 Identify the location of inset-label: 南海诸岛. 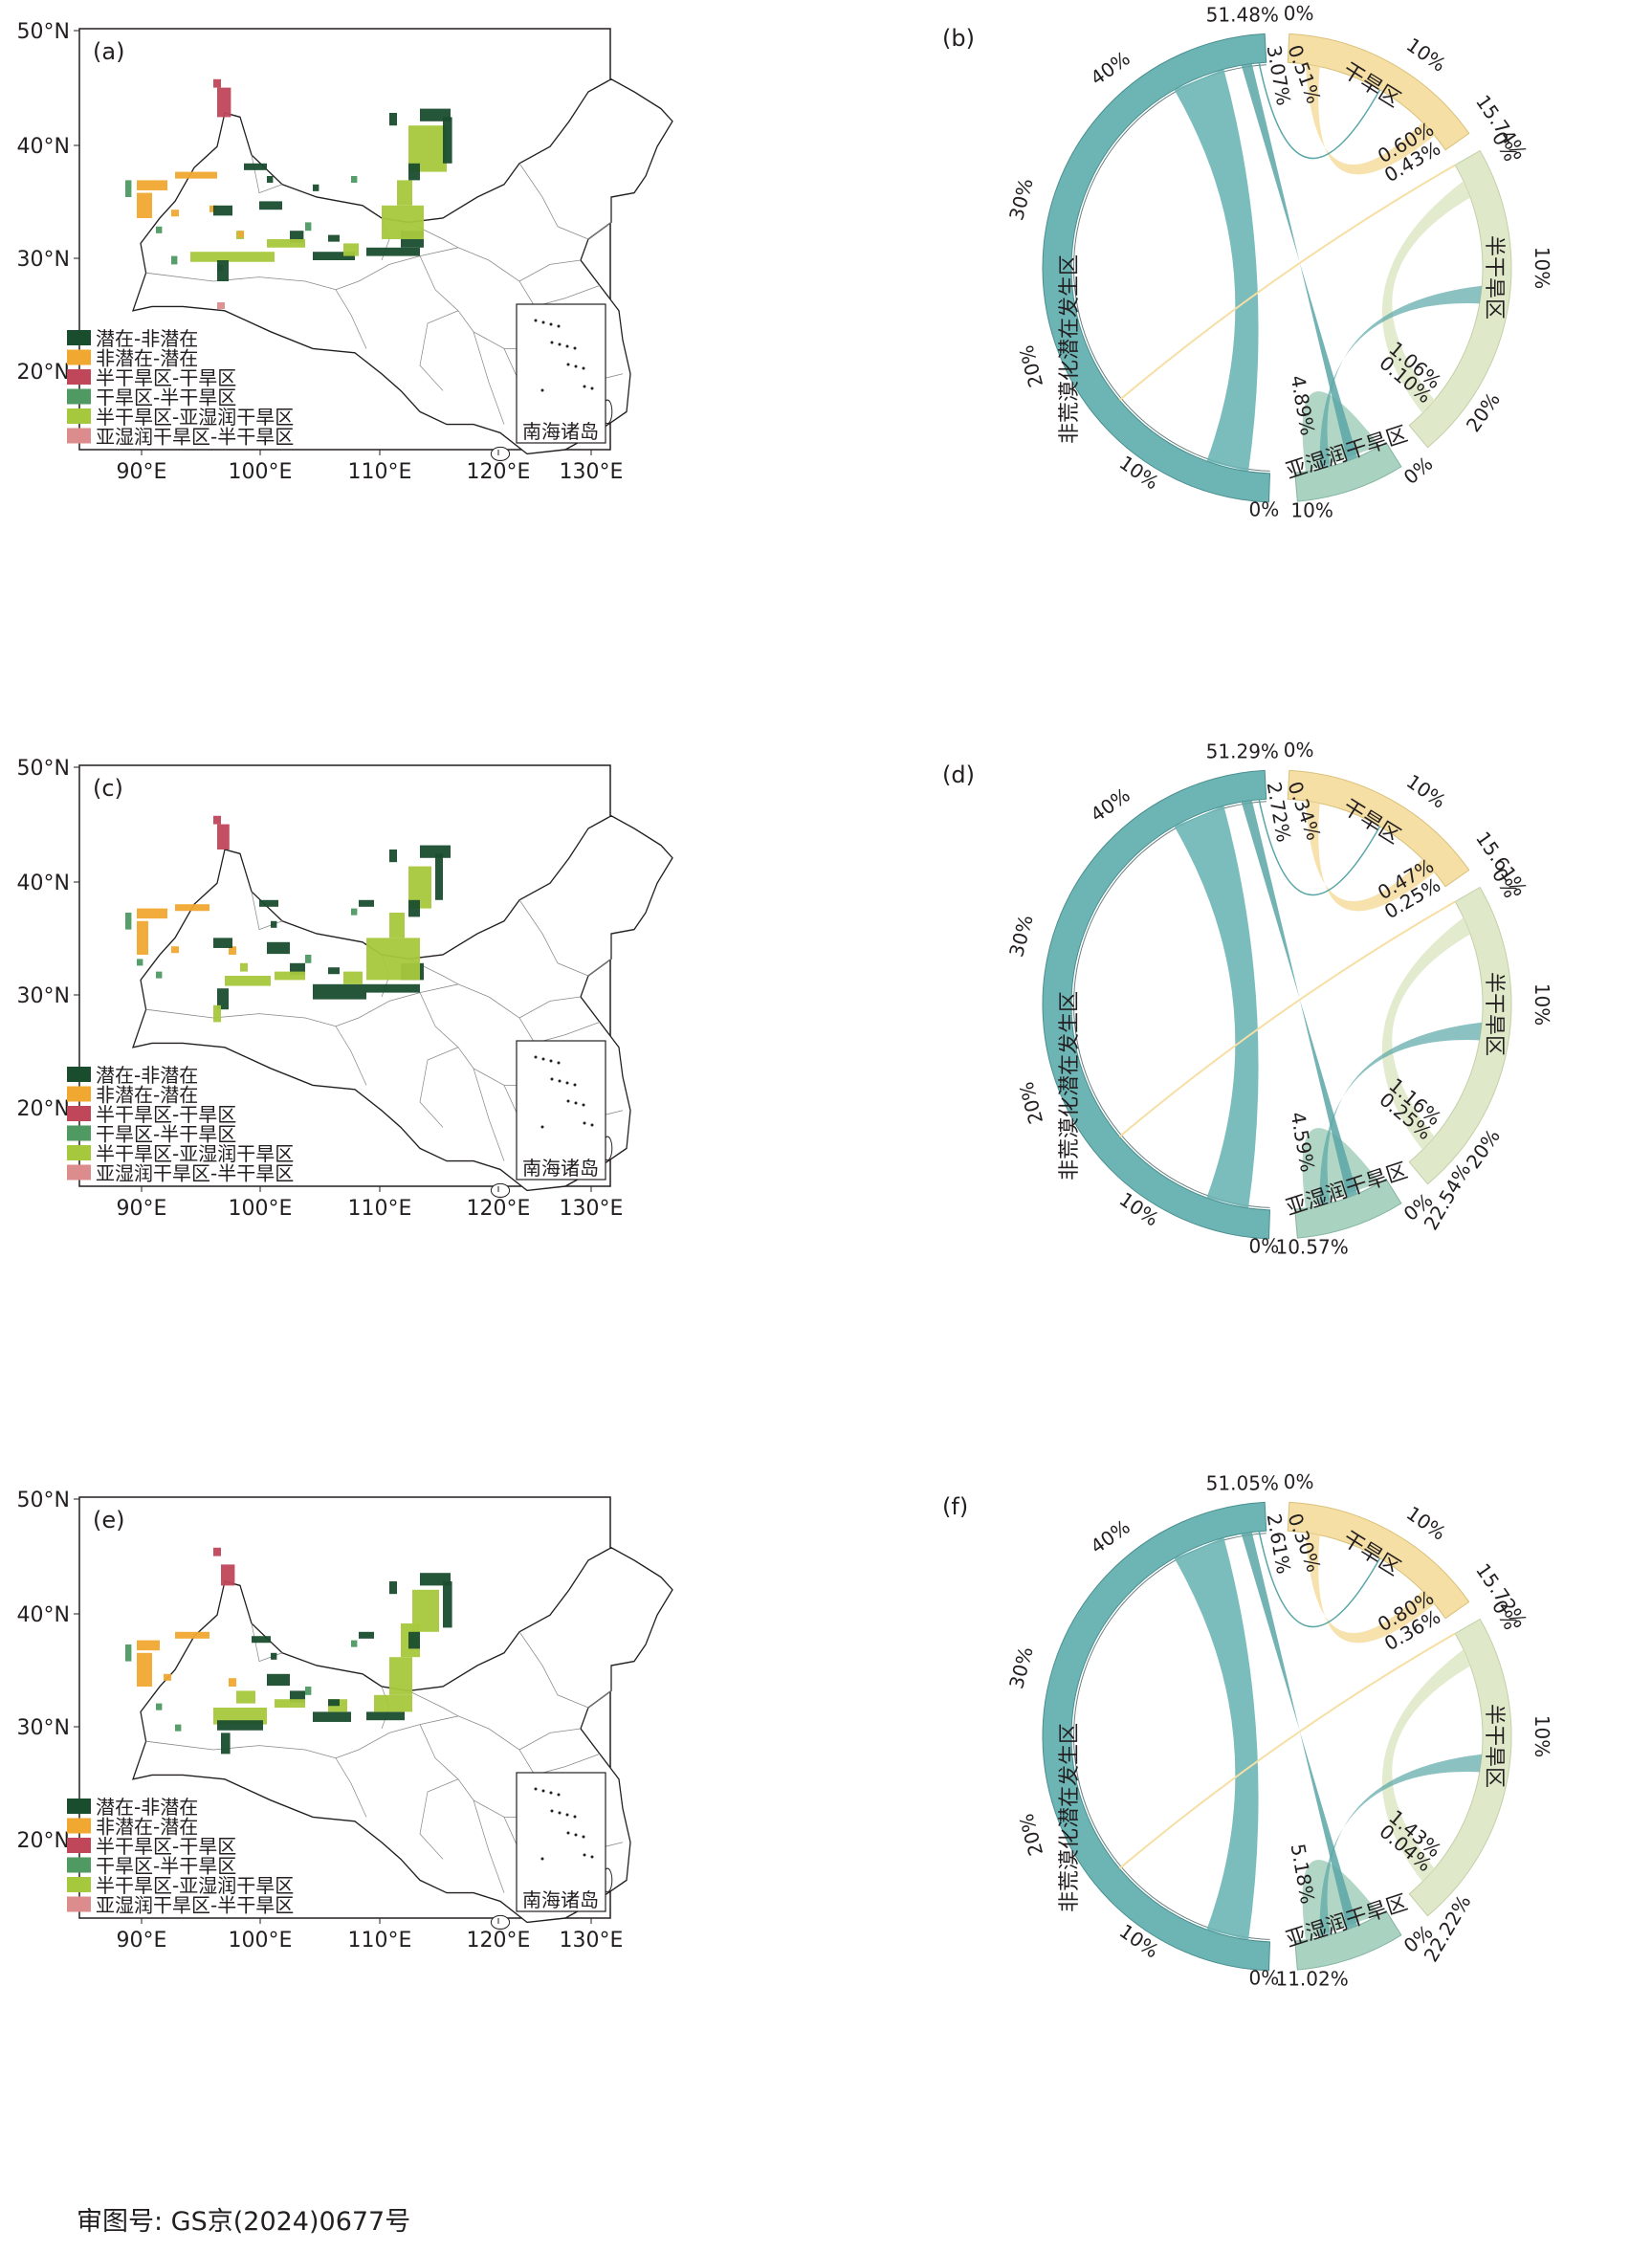
(560, 1899).